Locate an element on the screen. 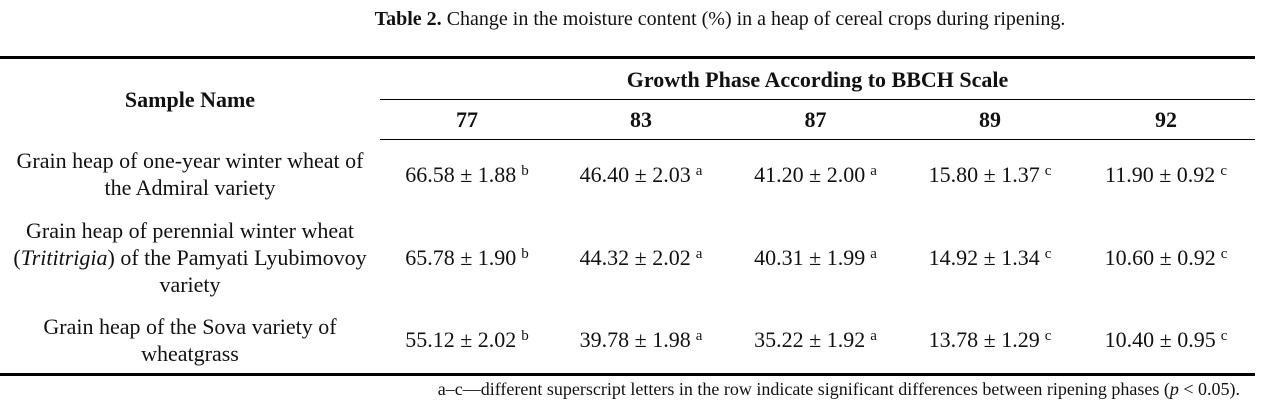 The width and height of the screenshot is (1280, 409). value: 40.31 ± 1.99 is located at coordinates (810, 257).